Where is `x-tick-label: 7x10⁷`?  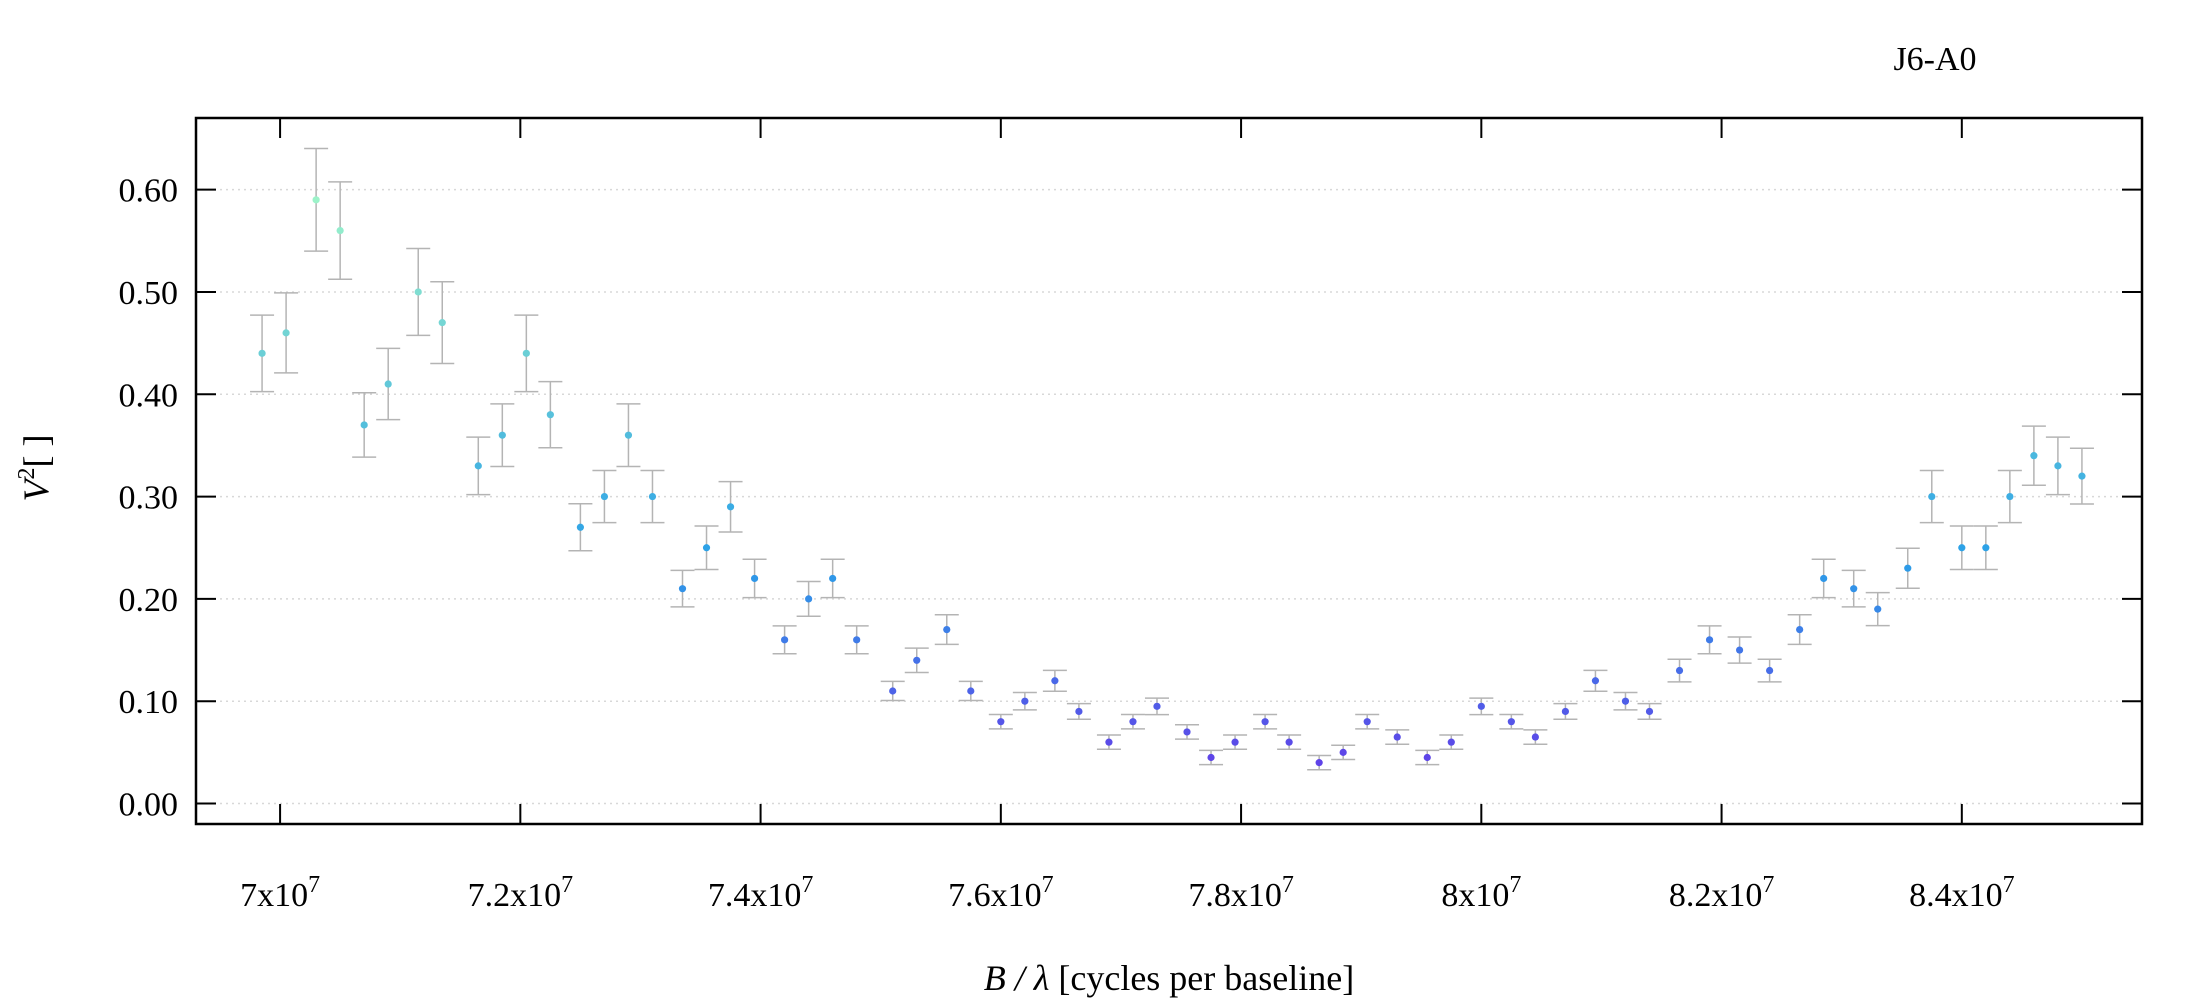 x-tick-label: 7x10⁷ is located at coordinates (280, 893).